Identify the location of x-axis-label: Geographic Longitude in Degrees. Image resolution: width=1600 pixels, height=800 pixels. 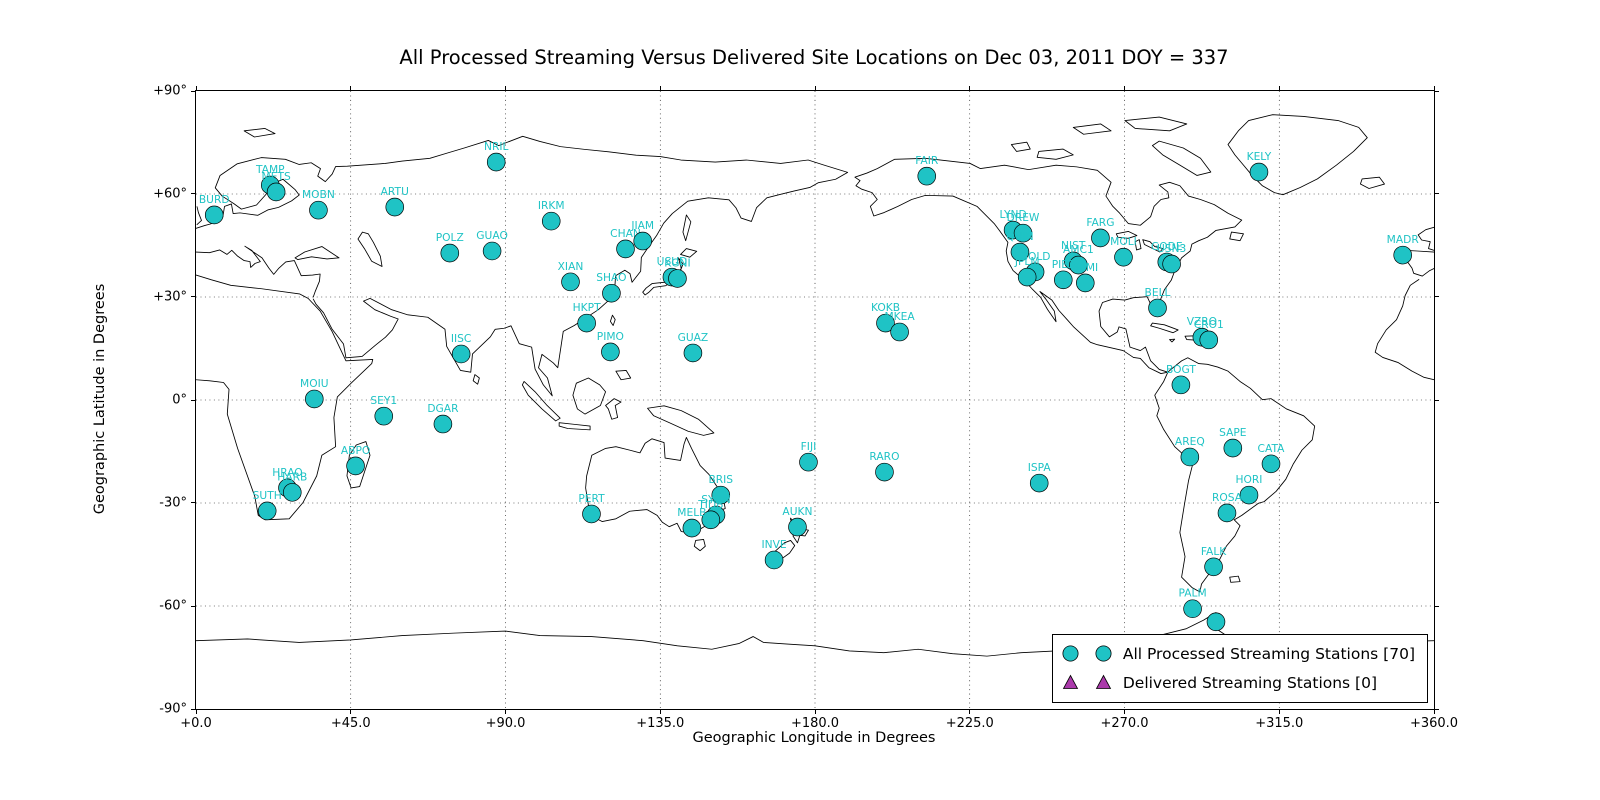
(814, 738).